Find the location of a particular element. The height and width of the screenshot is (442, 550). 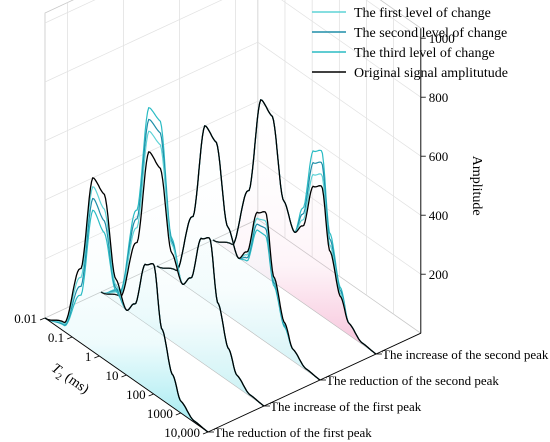

x-axis-line is located at coordinates (126, 375).